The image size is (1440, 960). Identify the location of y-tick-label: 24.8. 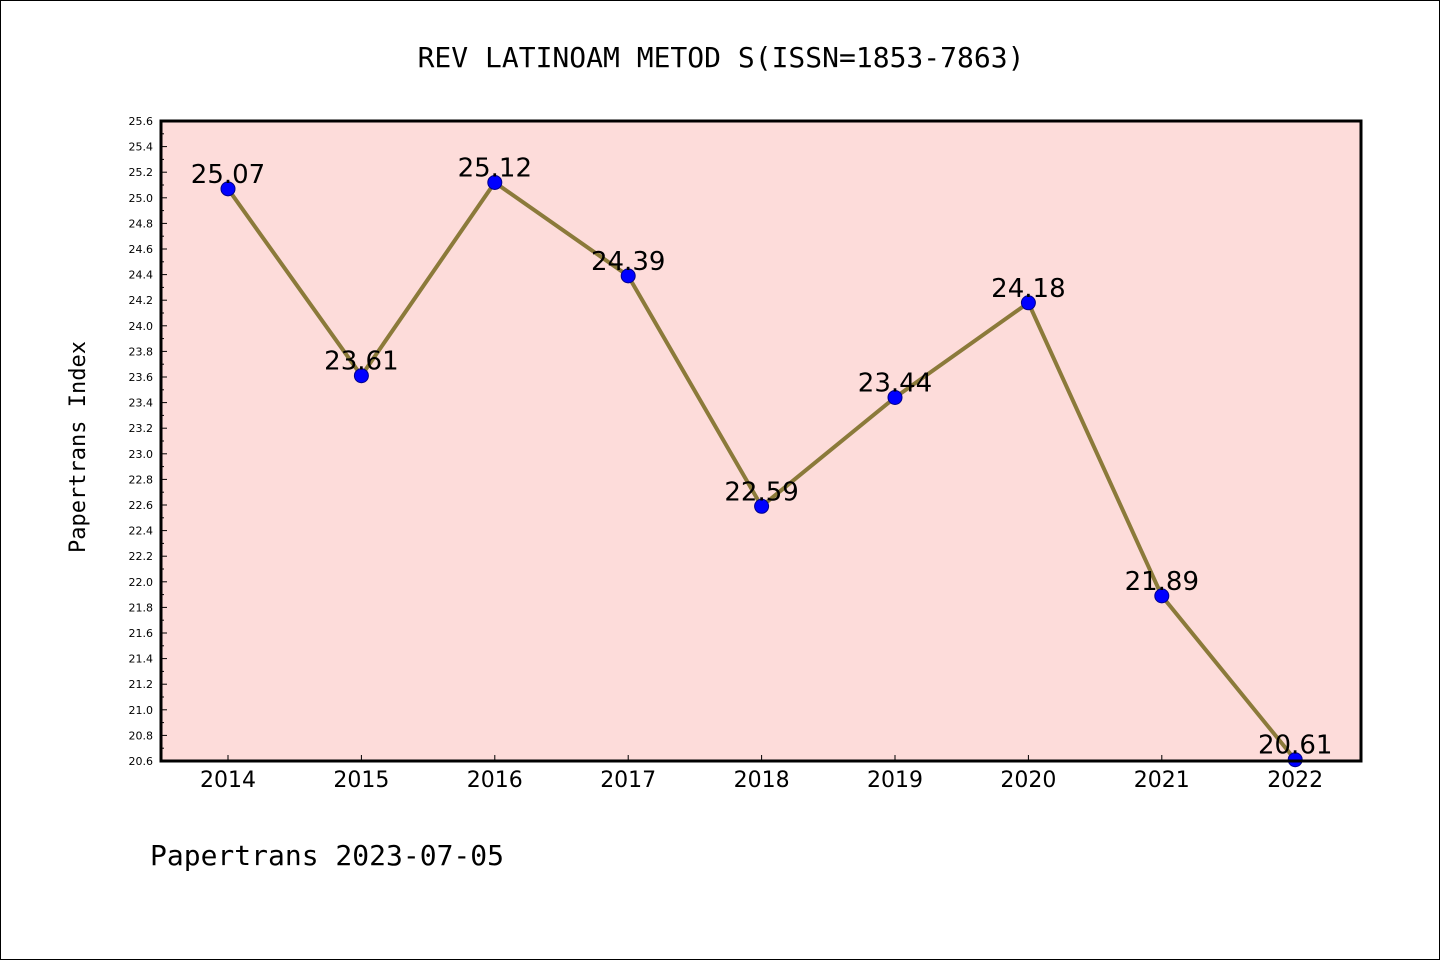
(141, 223).